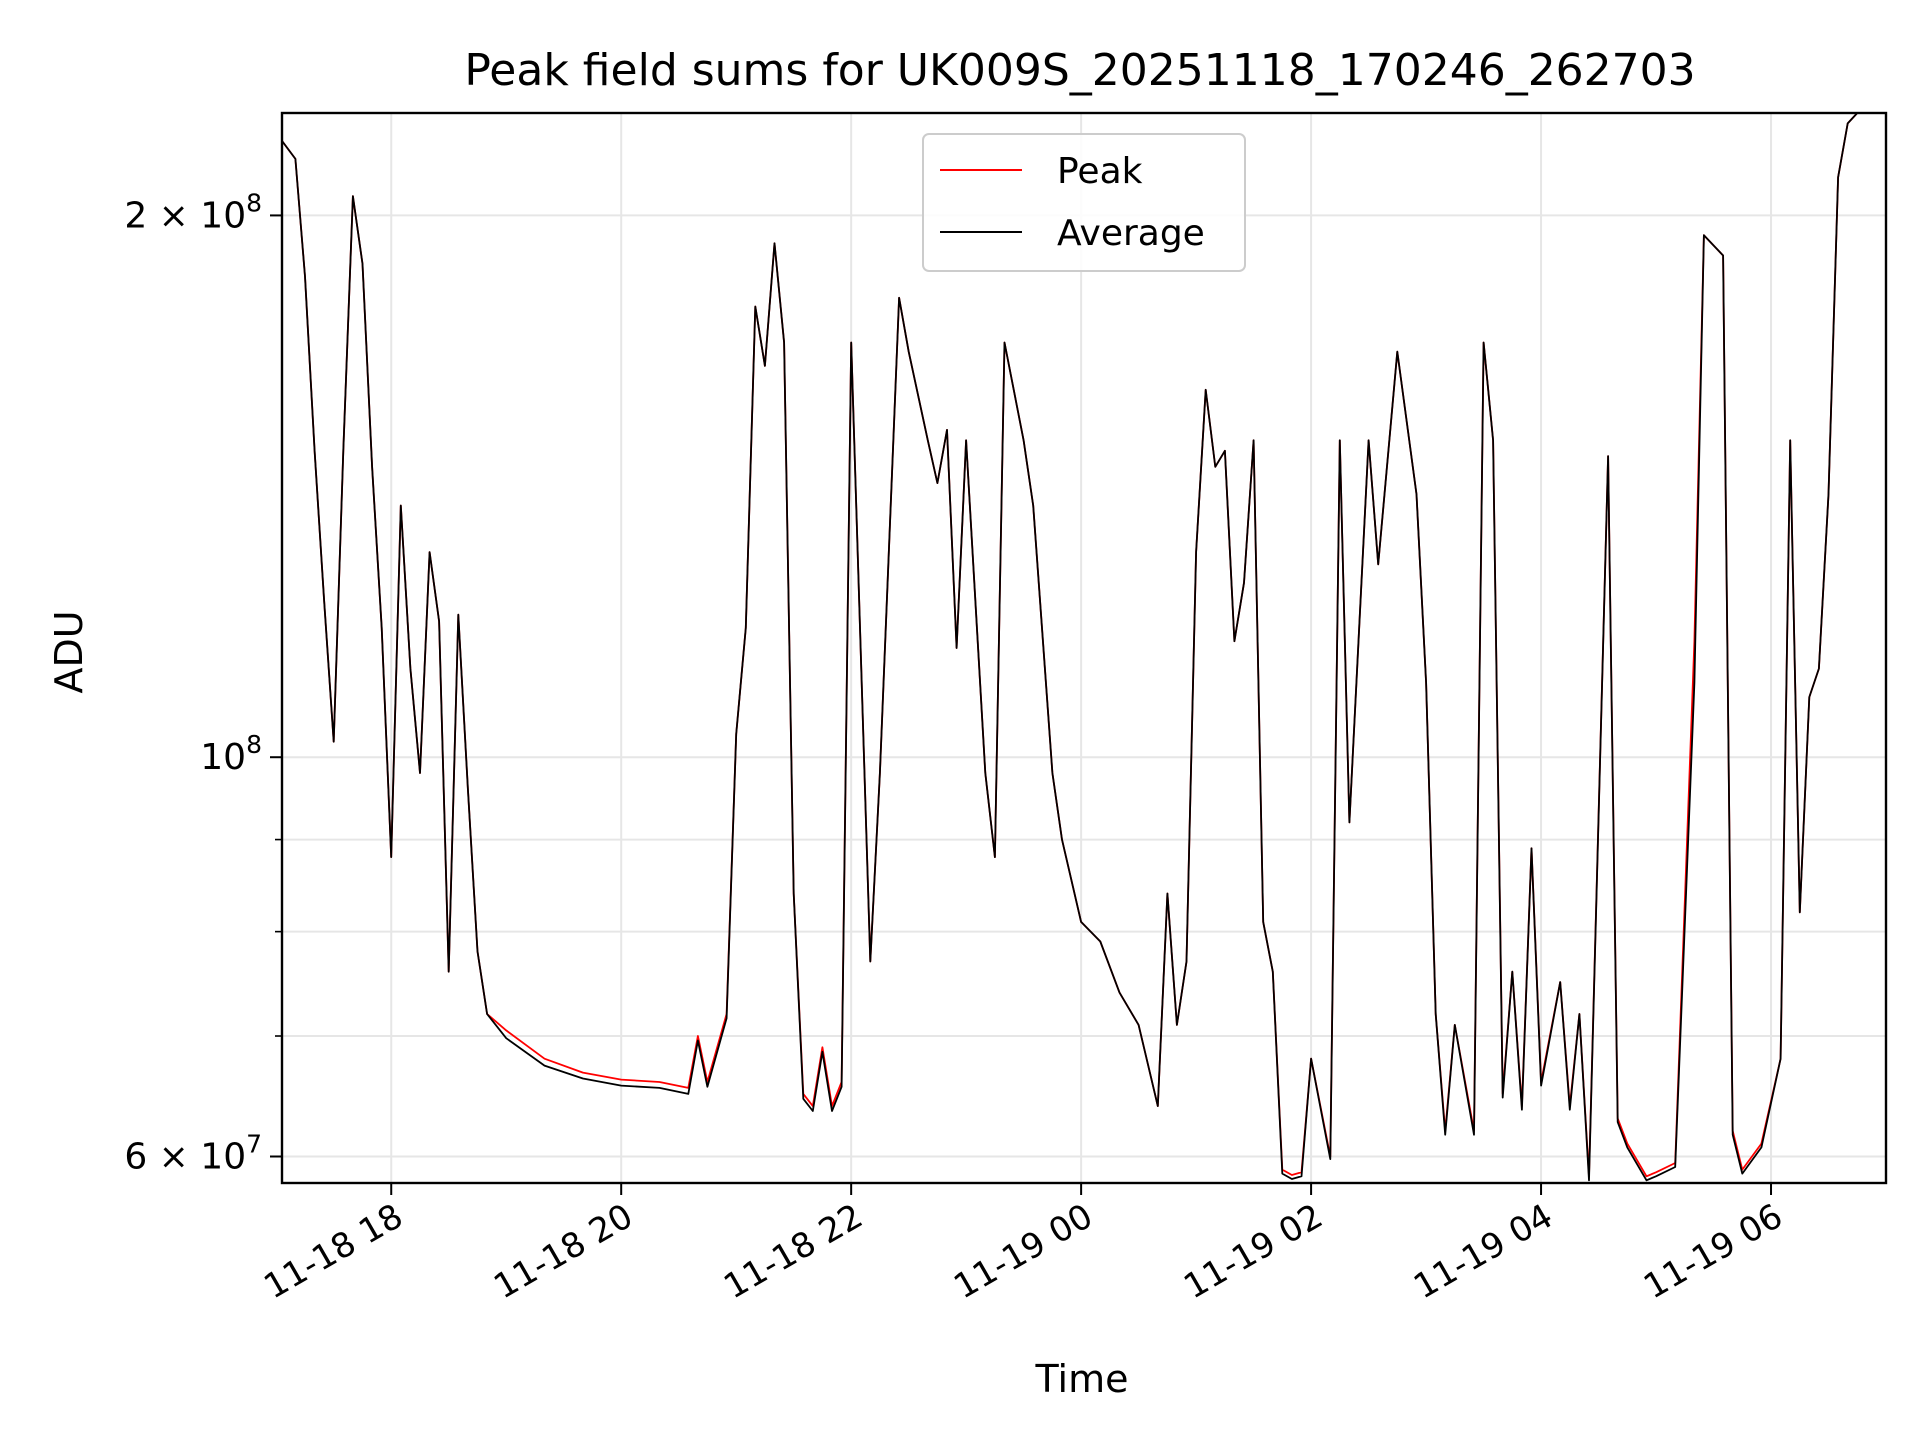  Describe the element at coordinates (1082, 1379) in the screenshot. I see `x-axis-label: Time` at that location.